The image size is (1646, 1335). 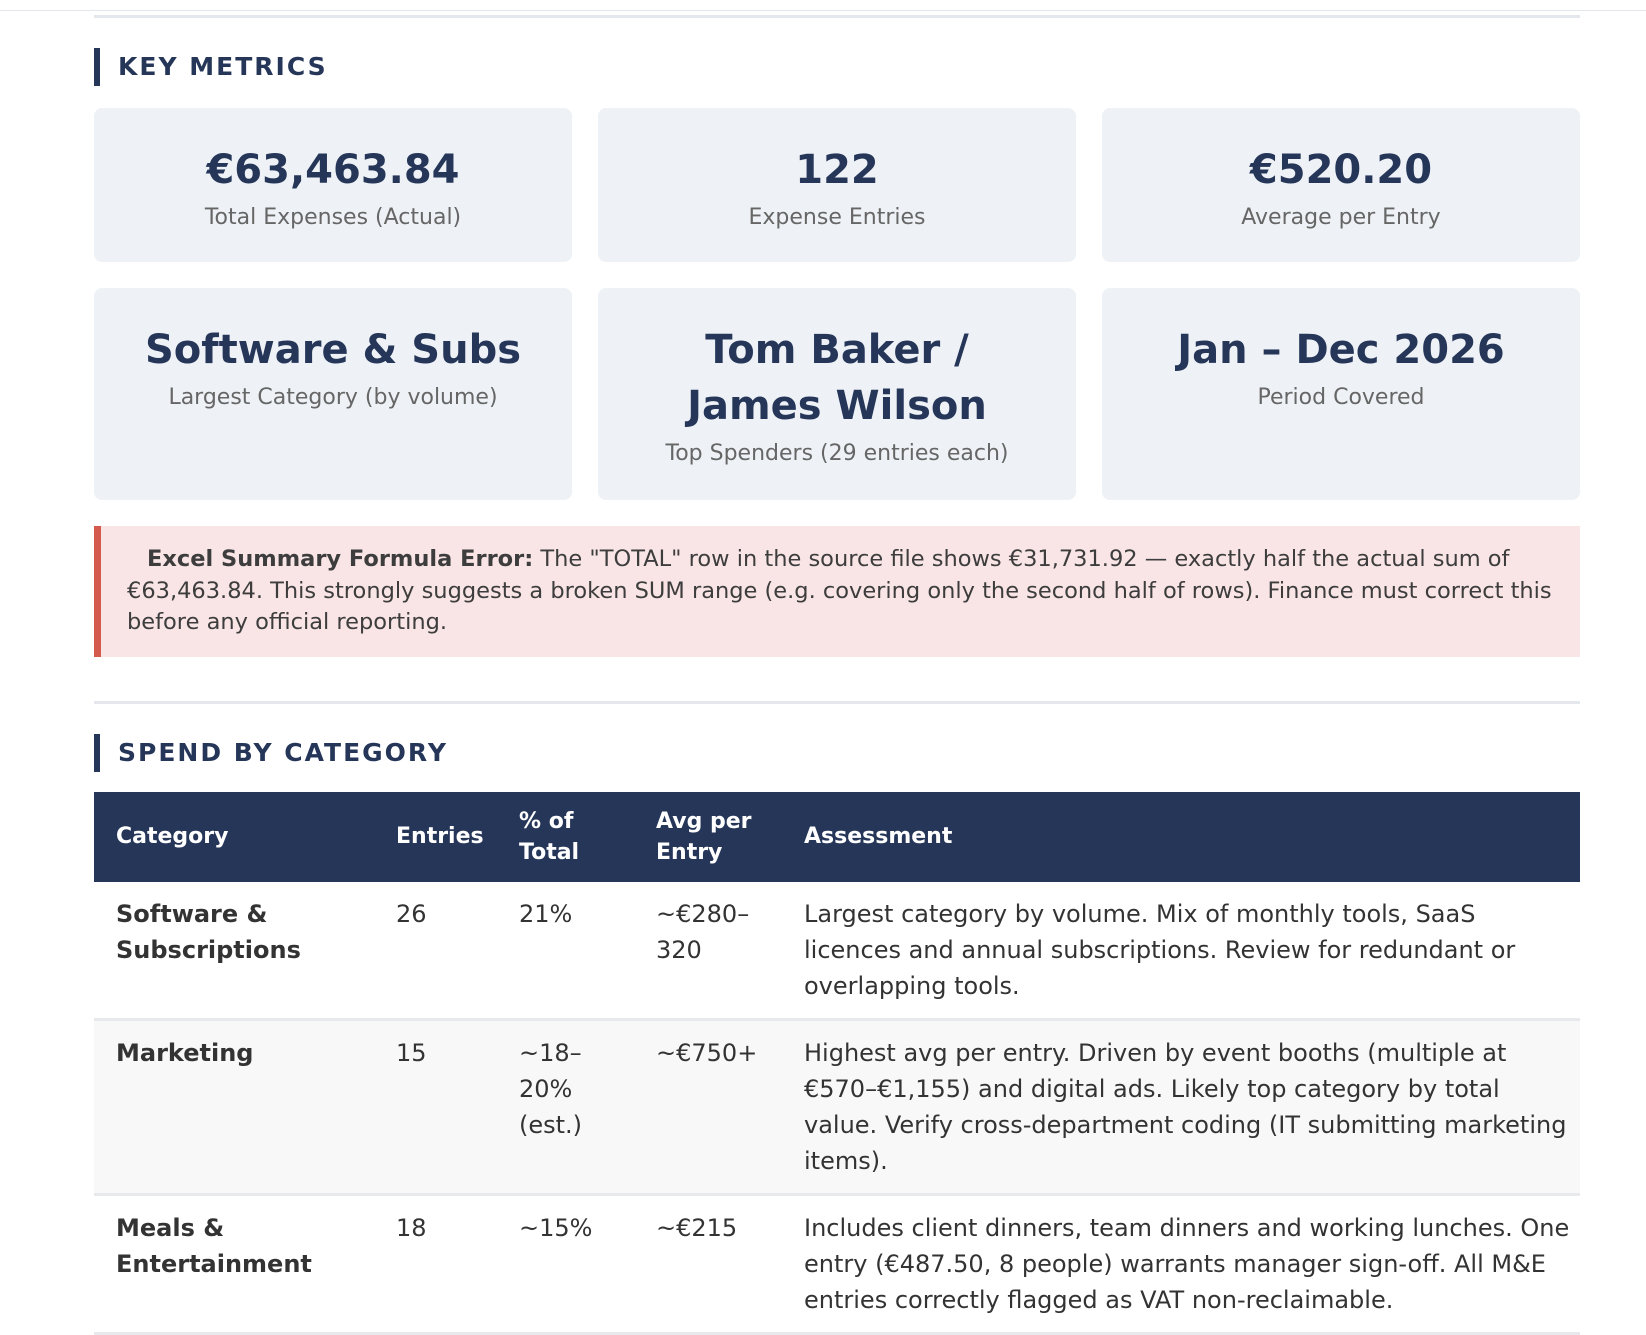 What do you see at coordinates (333, 170) in the screenshot?
I see `metric-value: €63,463.84` at bounding box center [333, 170].